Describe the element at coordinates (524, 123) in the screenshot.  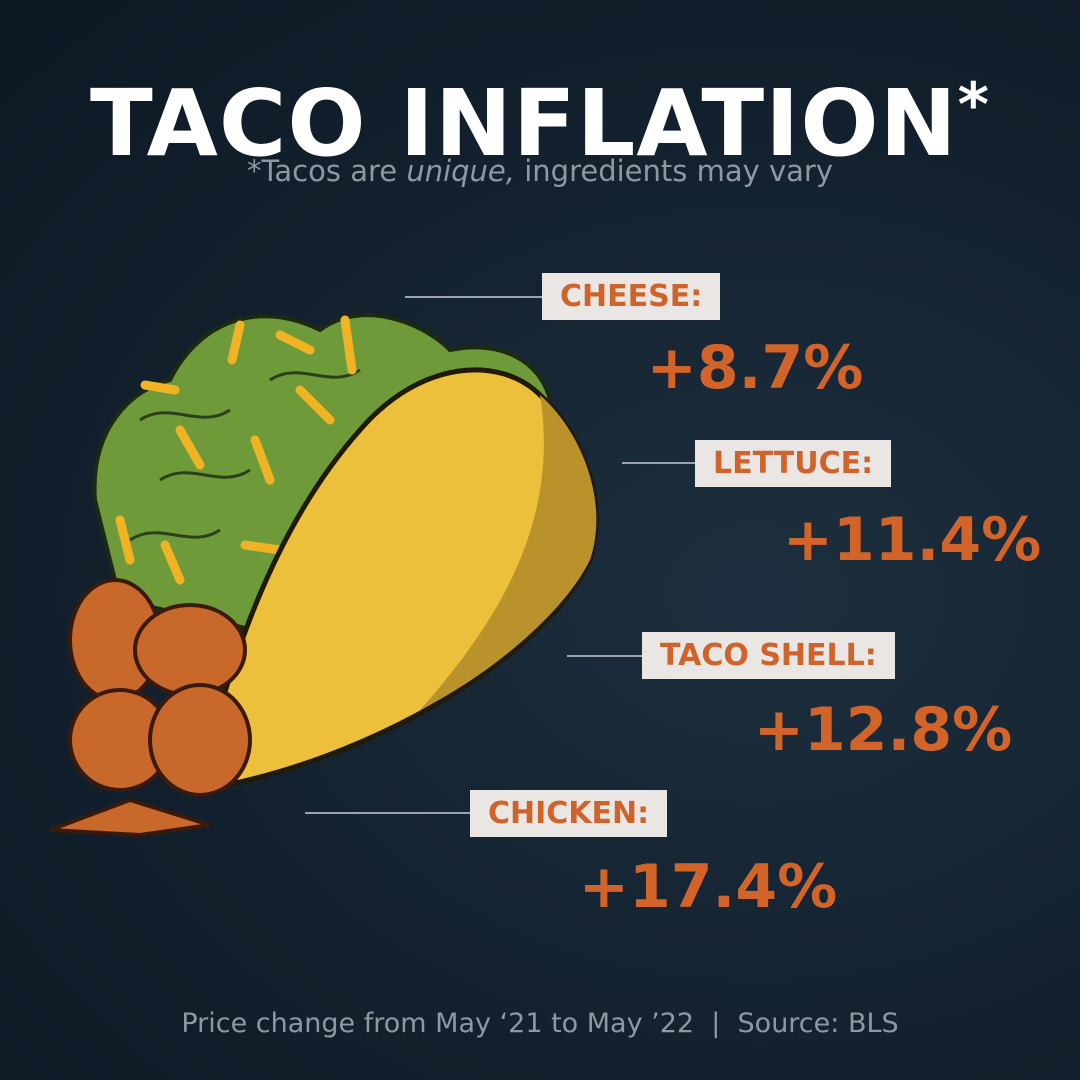
I see `title-text: TACO INFLATION` at that location.